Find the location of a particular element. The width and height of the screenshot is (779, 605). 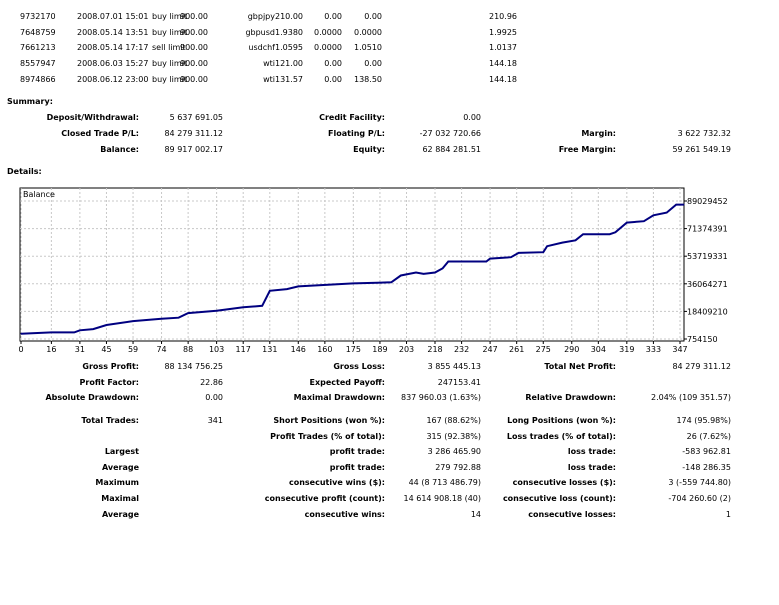

x-tick-label: 146 is located at coordinates (298, 349).